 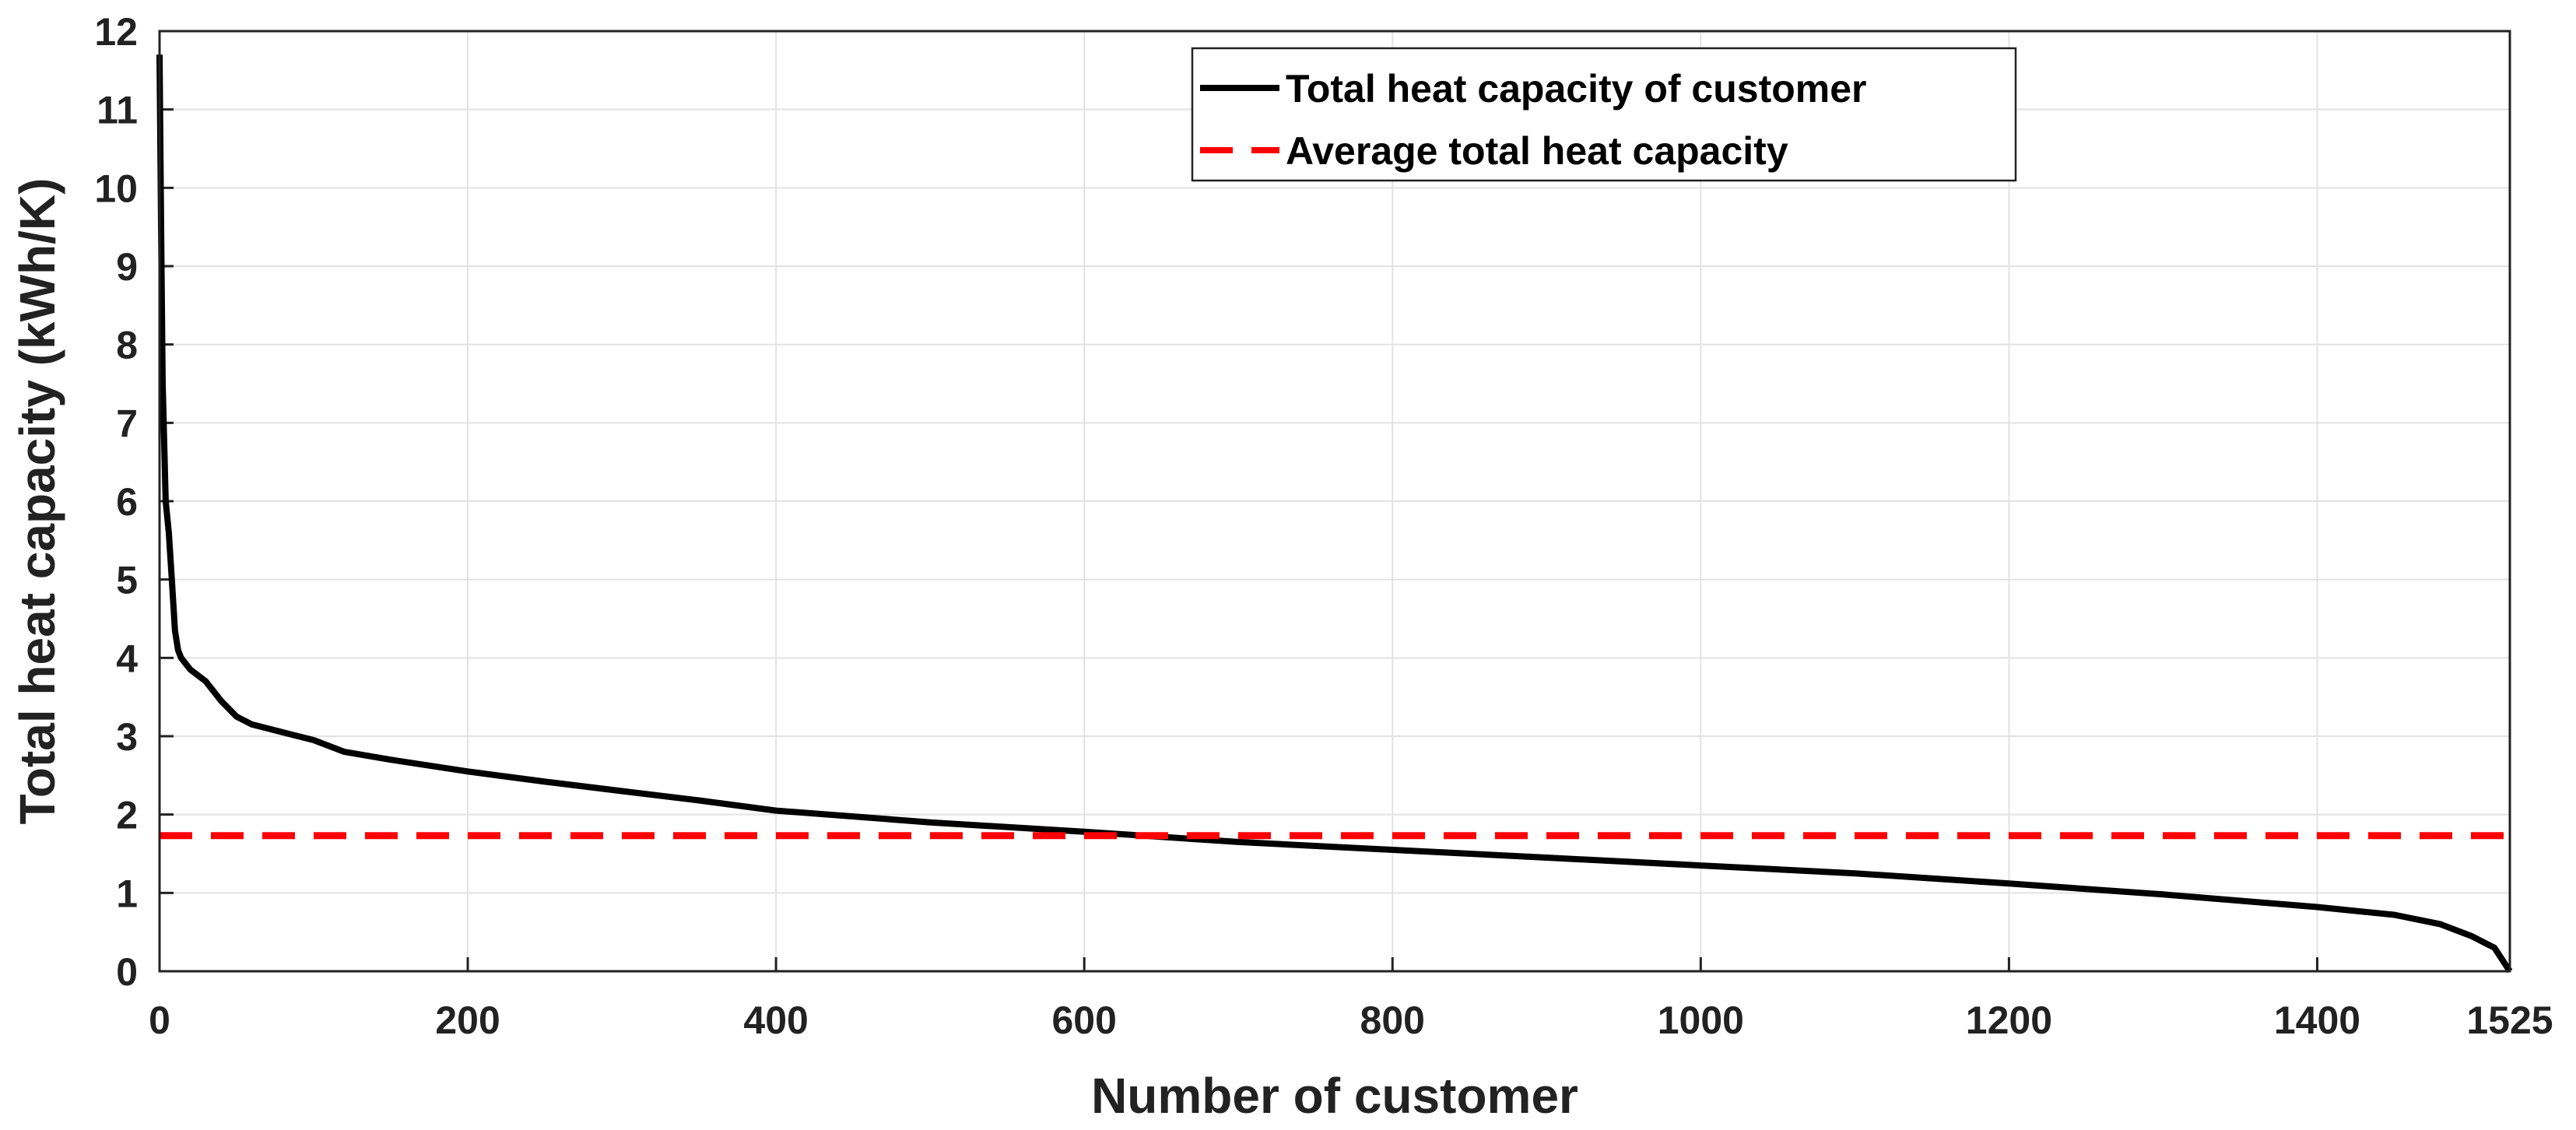 What do you see at coordinates (160, 1020) in the screenshot?
I see `x-tick-label: 0` at bounding box center [160, 1020].